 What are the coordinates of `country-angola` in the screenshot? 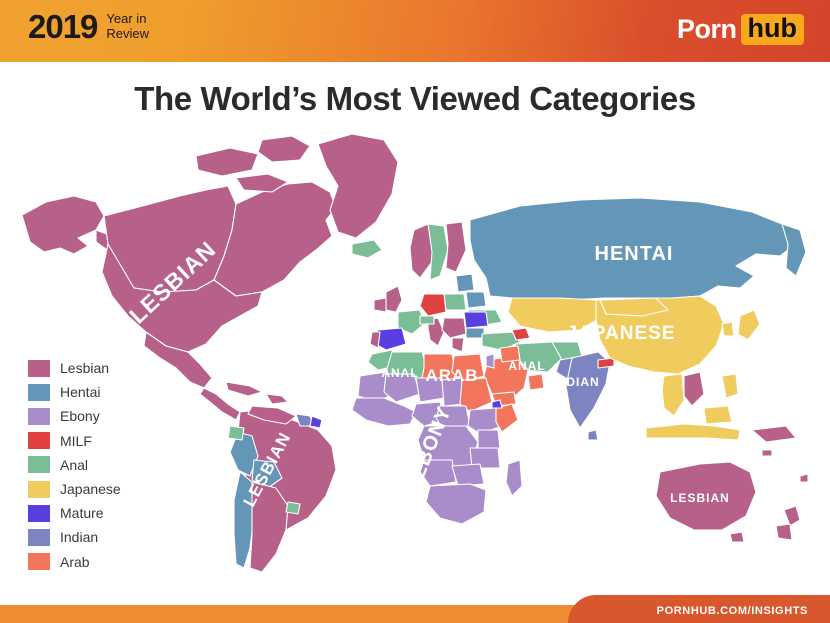 It's located at (438, 473).